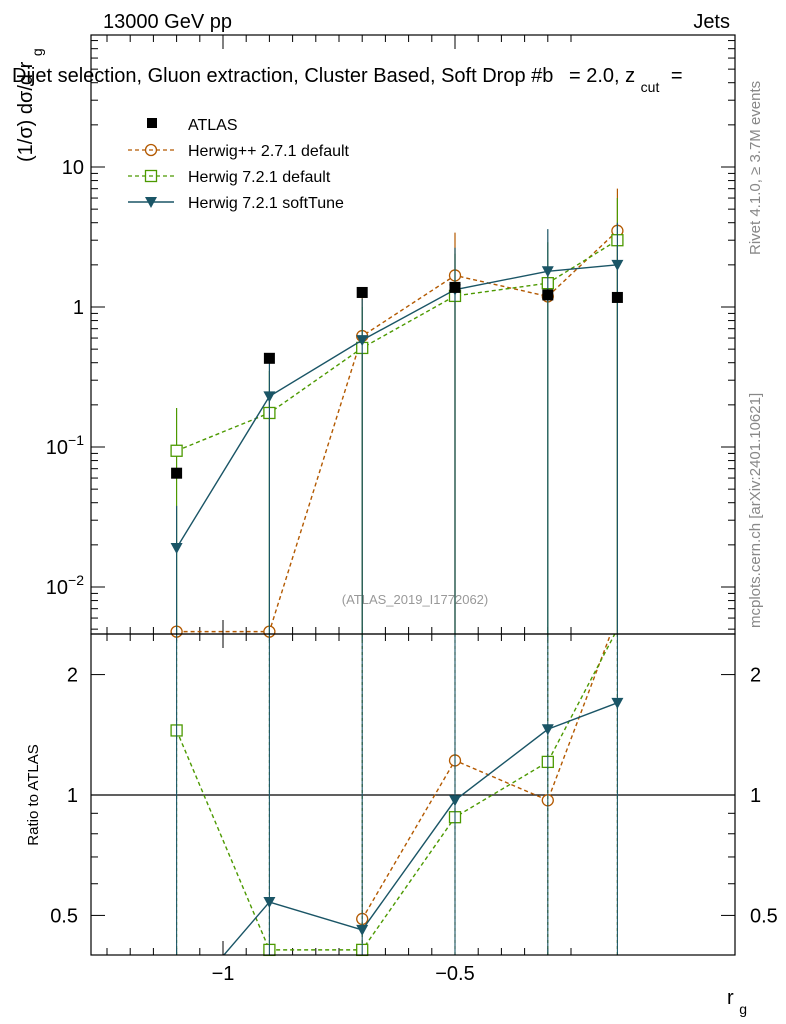 Image resolution: width=786 pixels, height=1024 pixels. What do you see at coordinates (65, 585) in the screenshot?
I see `y-tick-label: 10⁻²` at bounding box center [65, 585].